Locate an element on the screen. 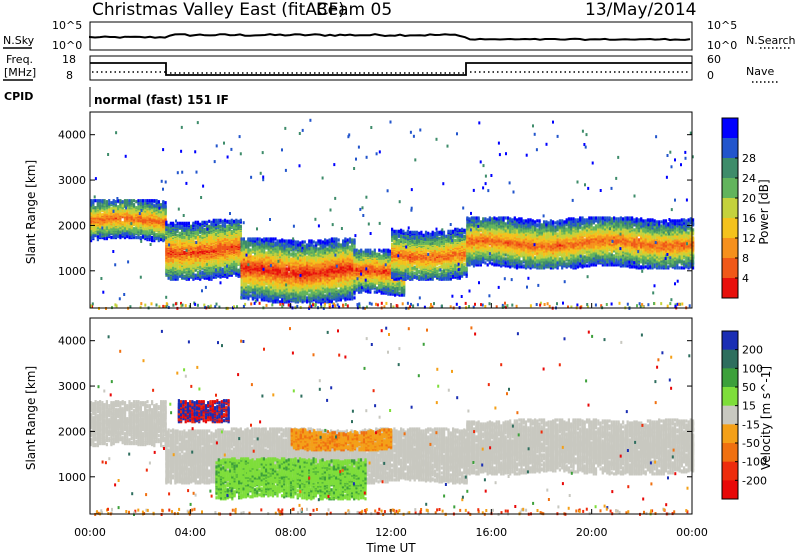  nsky-line is located at coordinates (390, 37).